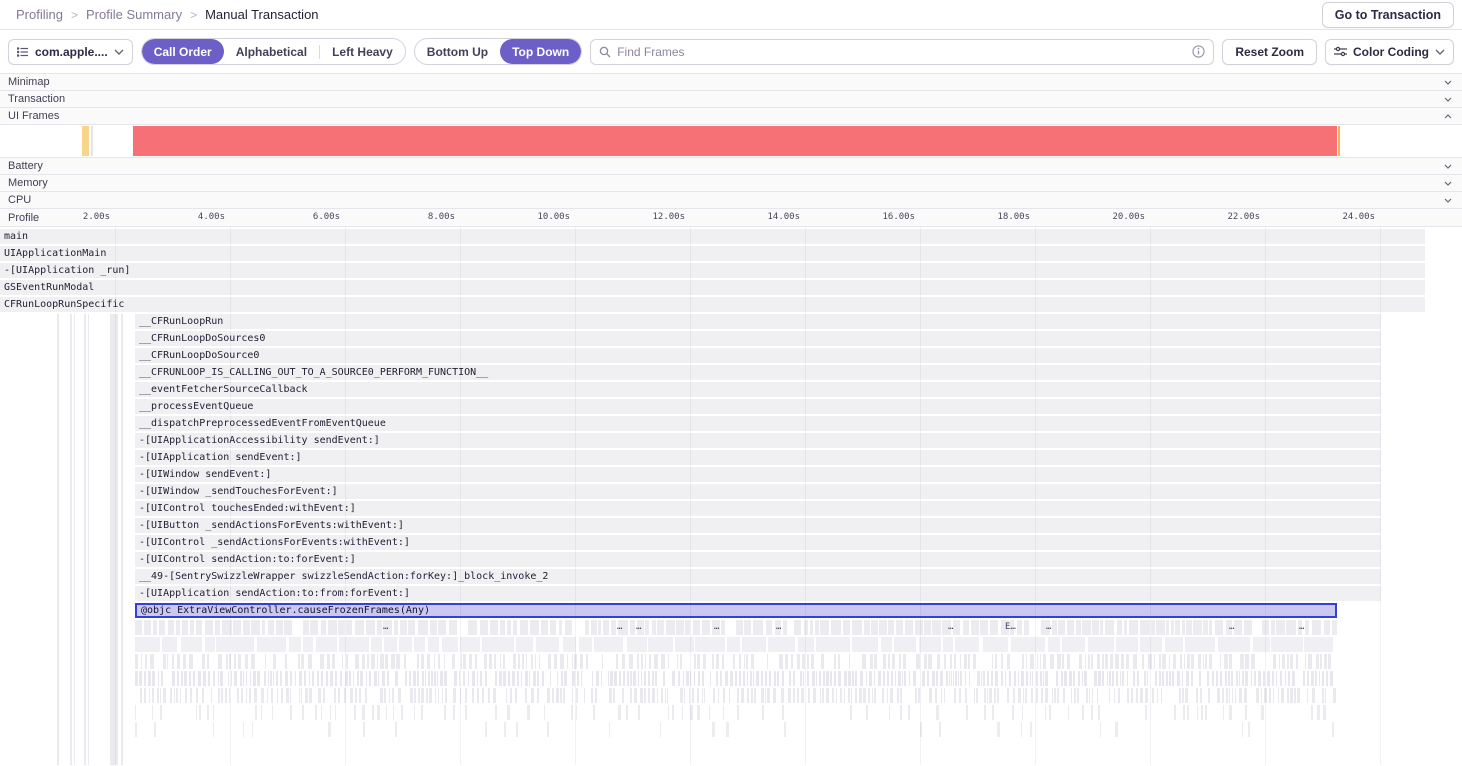 The image size is (1462, 766). What do you see at coordinates (712, 304) in the screenshot?
I see `flame-frame-row: CFRunLoopRunSpecific` at bounding box center [712, 304].